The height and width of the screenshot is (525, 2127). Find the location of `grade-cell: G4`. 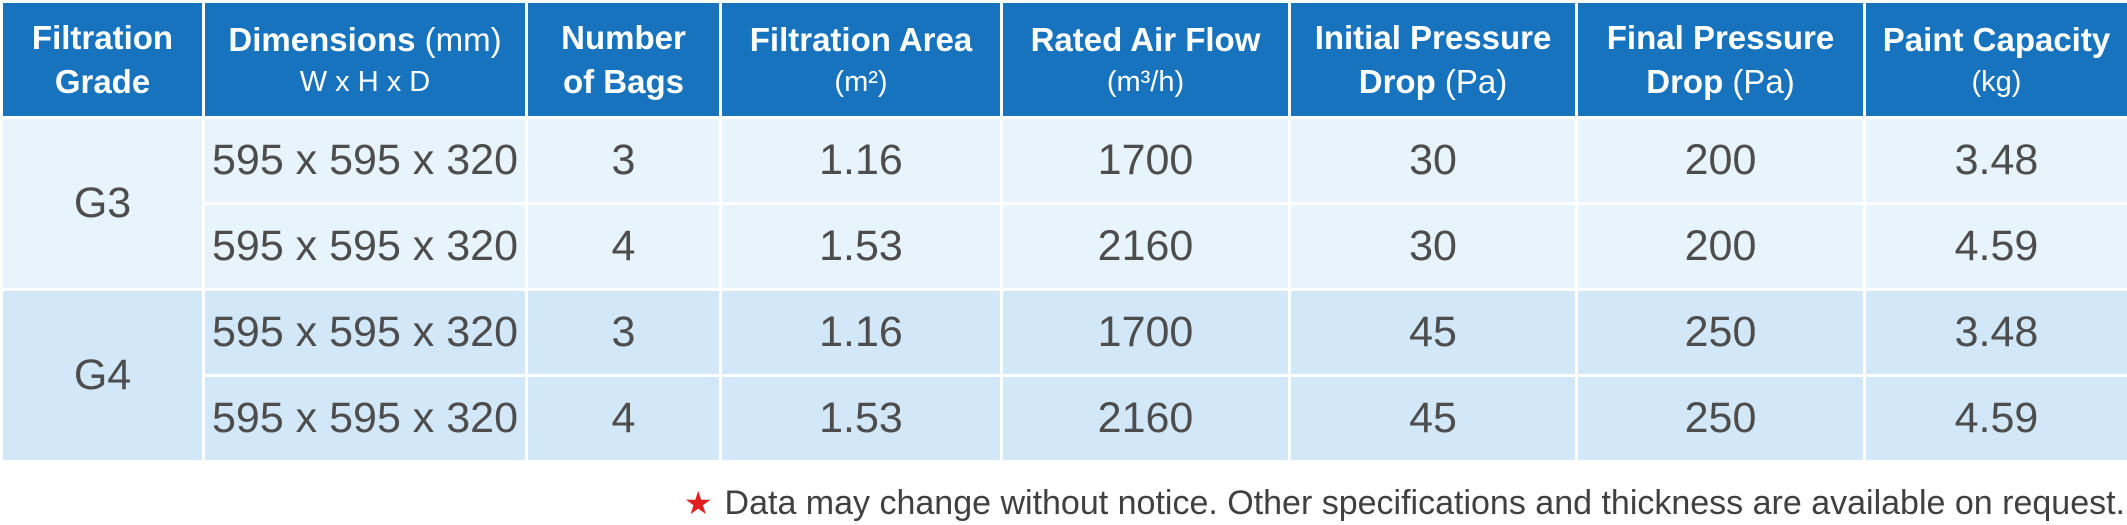

grade-cell: G4 is located at coordinates (102, 375).